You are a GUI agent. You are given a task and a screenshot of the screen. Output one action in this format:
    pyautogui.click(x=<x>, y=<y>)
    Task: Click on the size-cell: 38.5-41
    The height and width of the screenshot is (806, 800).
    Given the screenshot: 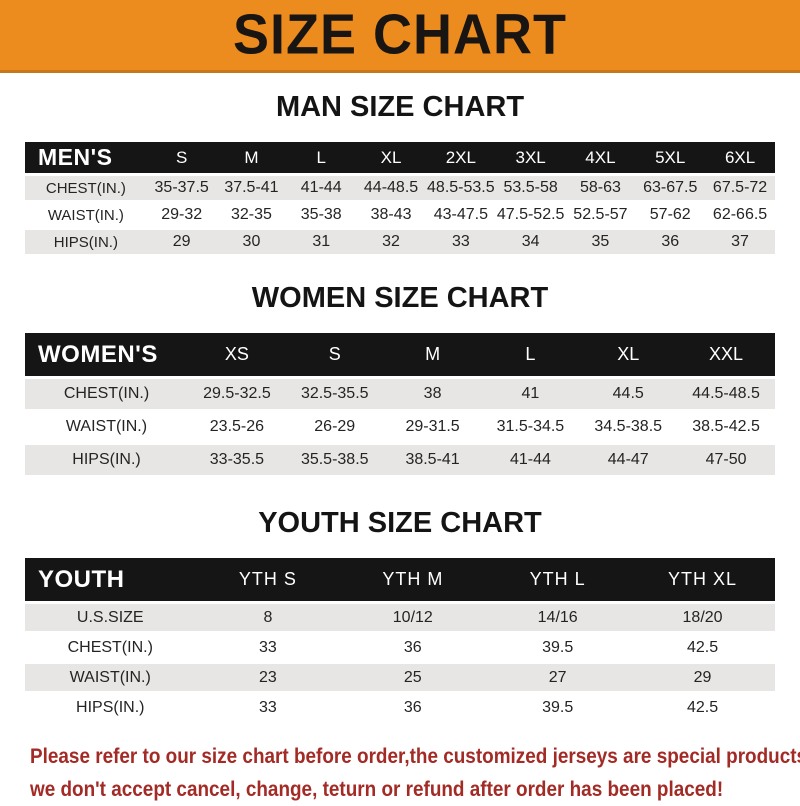 What is the action you would take?
    pyautogui.click(x=432, y=460)
    